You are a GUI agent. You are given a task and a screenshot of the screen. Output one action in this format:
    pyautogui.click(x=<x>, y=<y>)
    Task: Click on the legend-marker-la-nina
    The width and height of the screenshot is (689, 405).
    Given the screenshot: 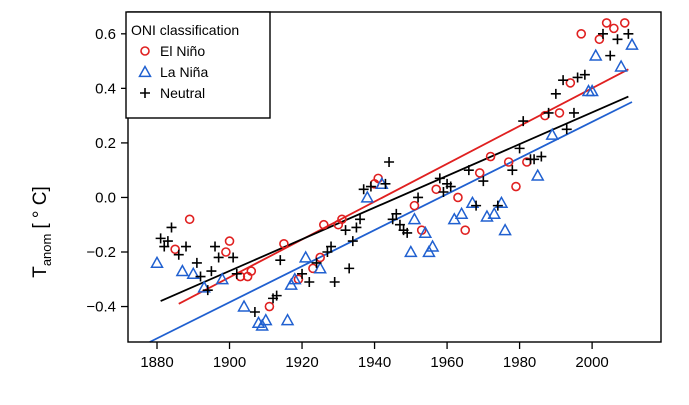 What is the action you would take?
    pyautogui.click(x=145, y=71)
    